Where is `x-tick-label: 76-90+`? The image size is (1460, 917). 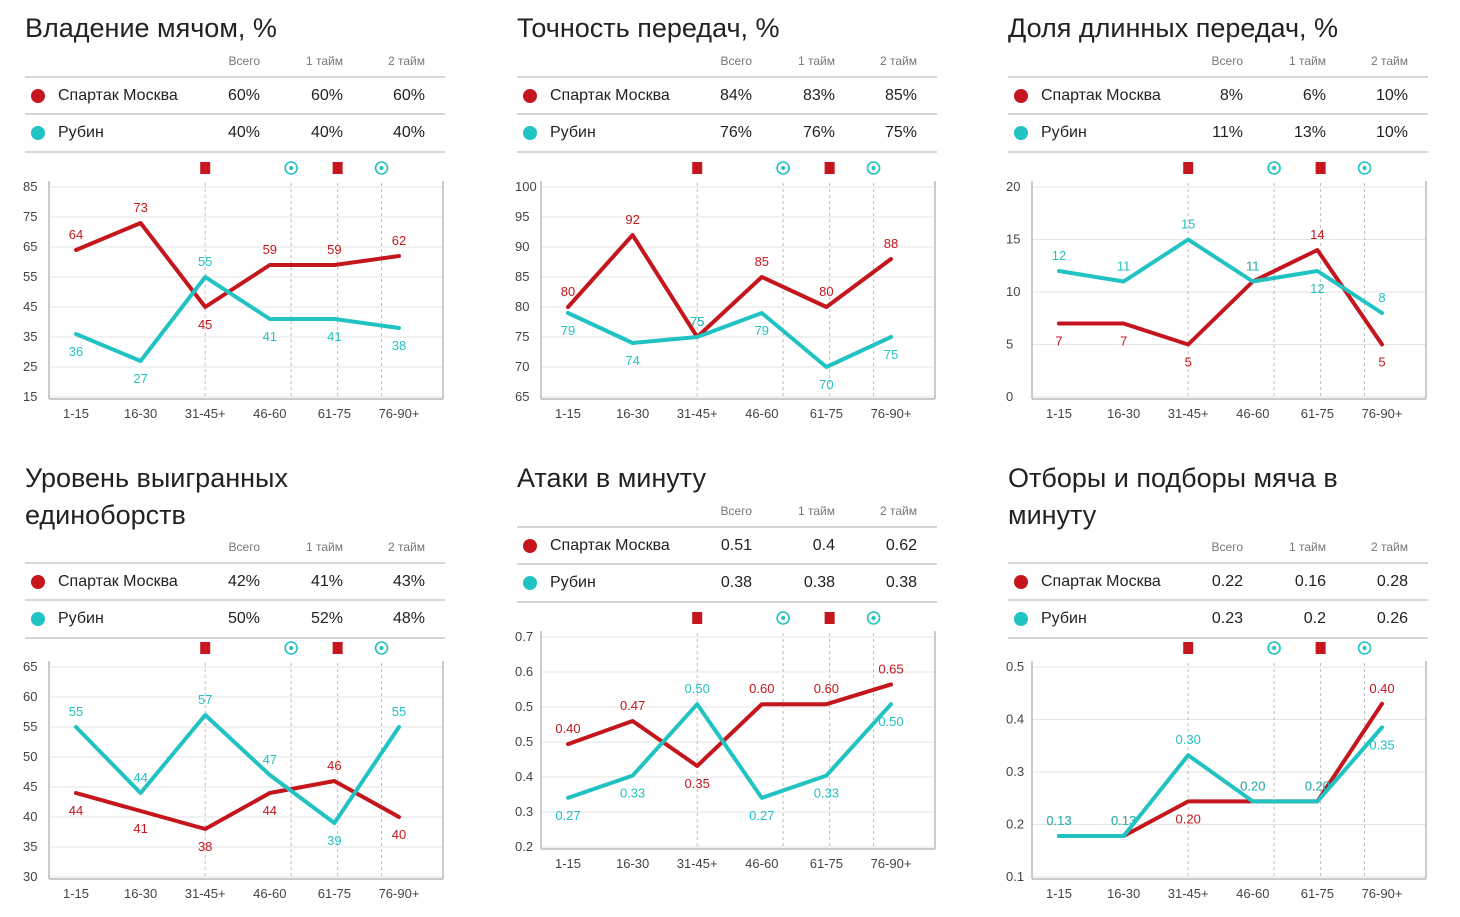 x-tick-label: 76-90+ is located at coordinates (1382, 413).